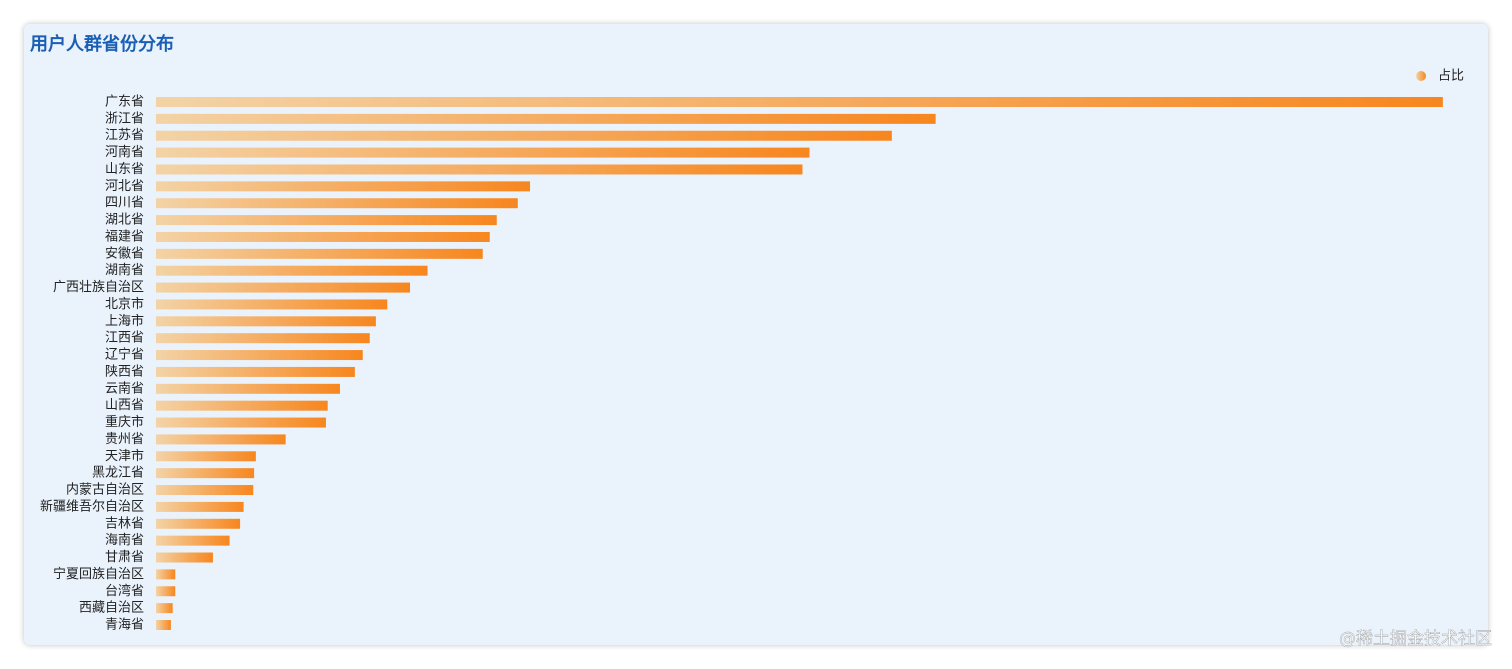 Image resolution: width=1512 pixels, height=669 pixels. Describe the element at coordinates (124, 102) in the screenshot. I see `y-tick-label: 广东省` at that location.